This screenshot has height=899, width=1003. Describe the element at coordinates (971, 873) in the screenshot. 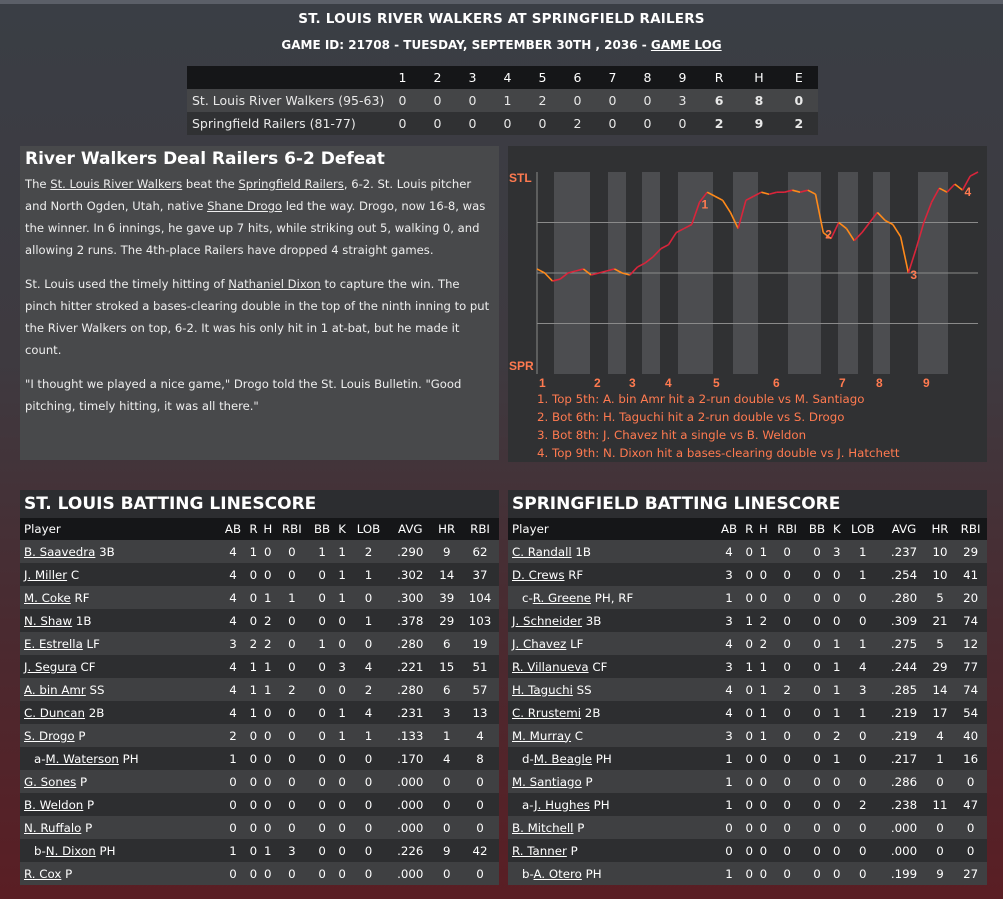

I see `stat-cell: 27` at that location.